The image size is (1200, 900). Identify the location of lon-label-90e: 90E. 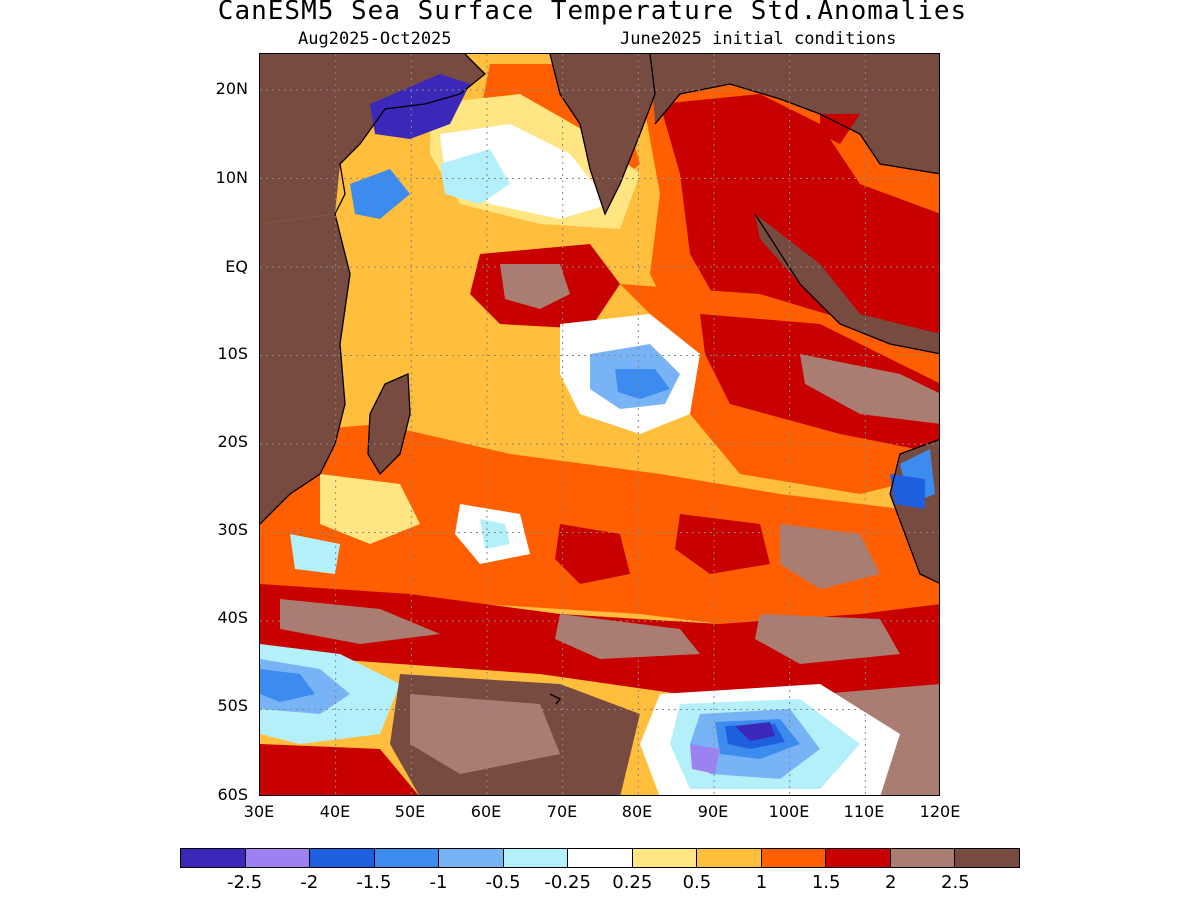
(713, 811).